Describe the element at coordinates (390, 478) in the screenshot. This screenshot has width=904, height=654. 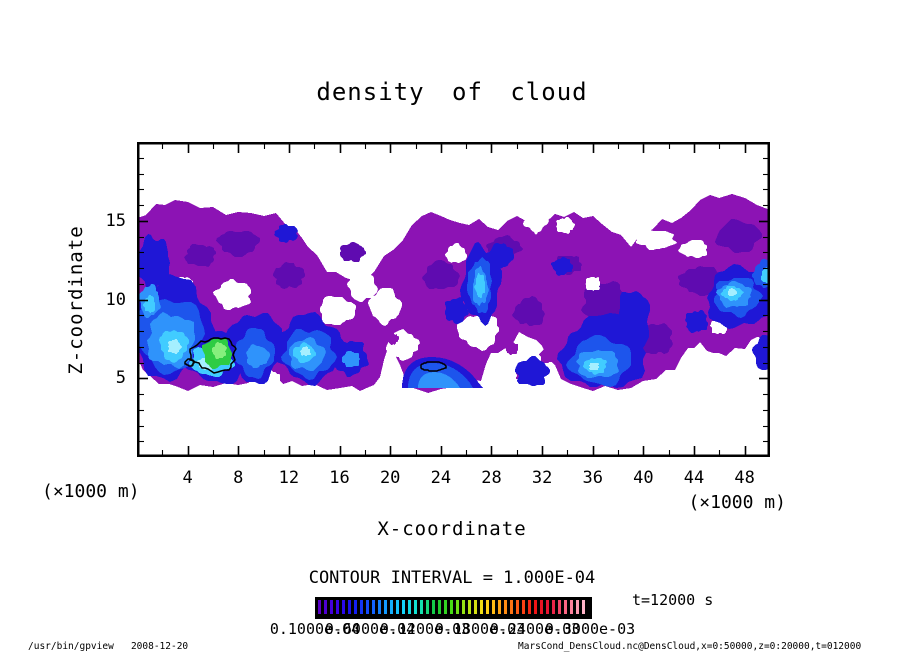
I see `x-tick-label: 20` at that location.